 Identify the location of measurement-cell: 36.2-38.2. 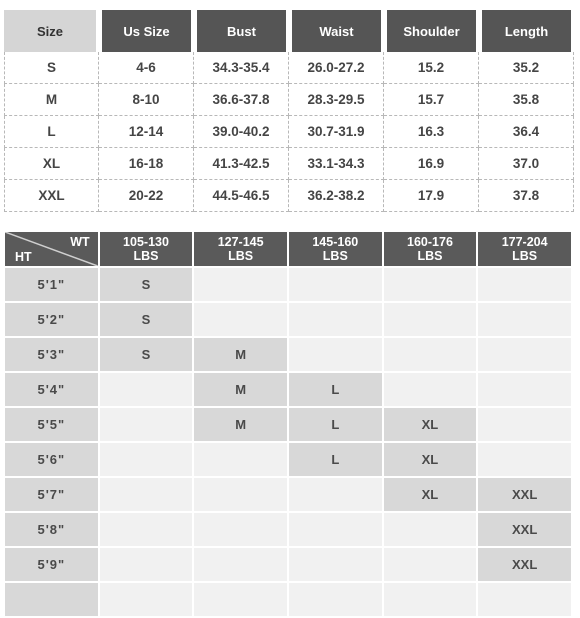
(336, 196).